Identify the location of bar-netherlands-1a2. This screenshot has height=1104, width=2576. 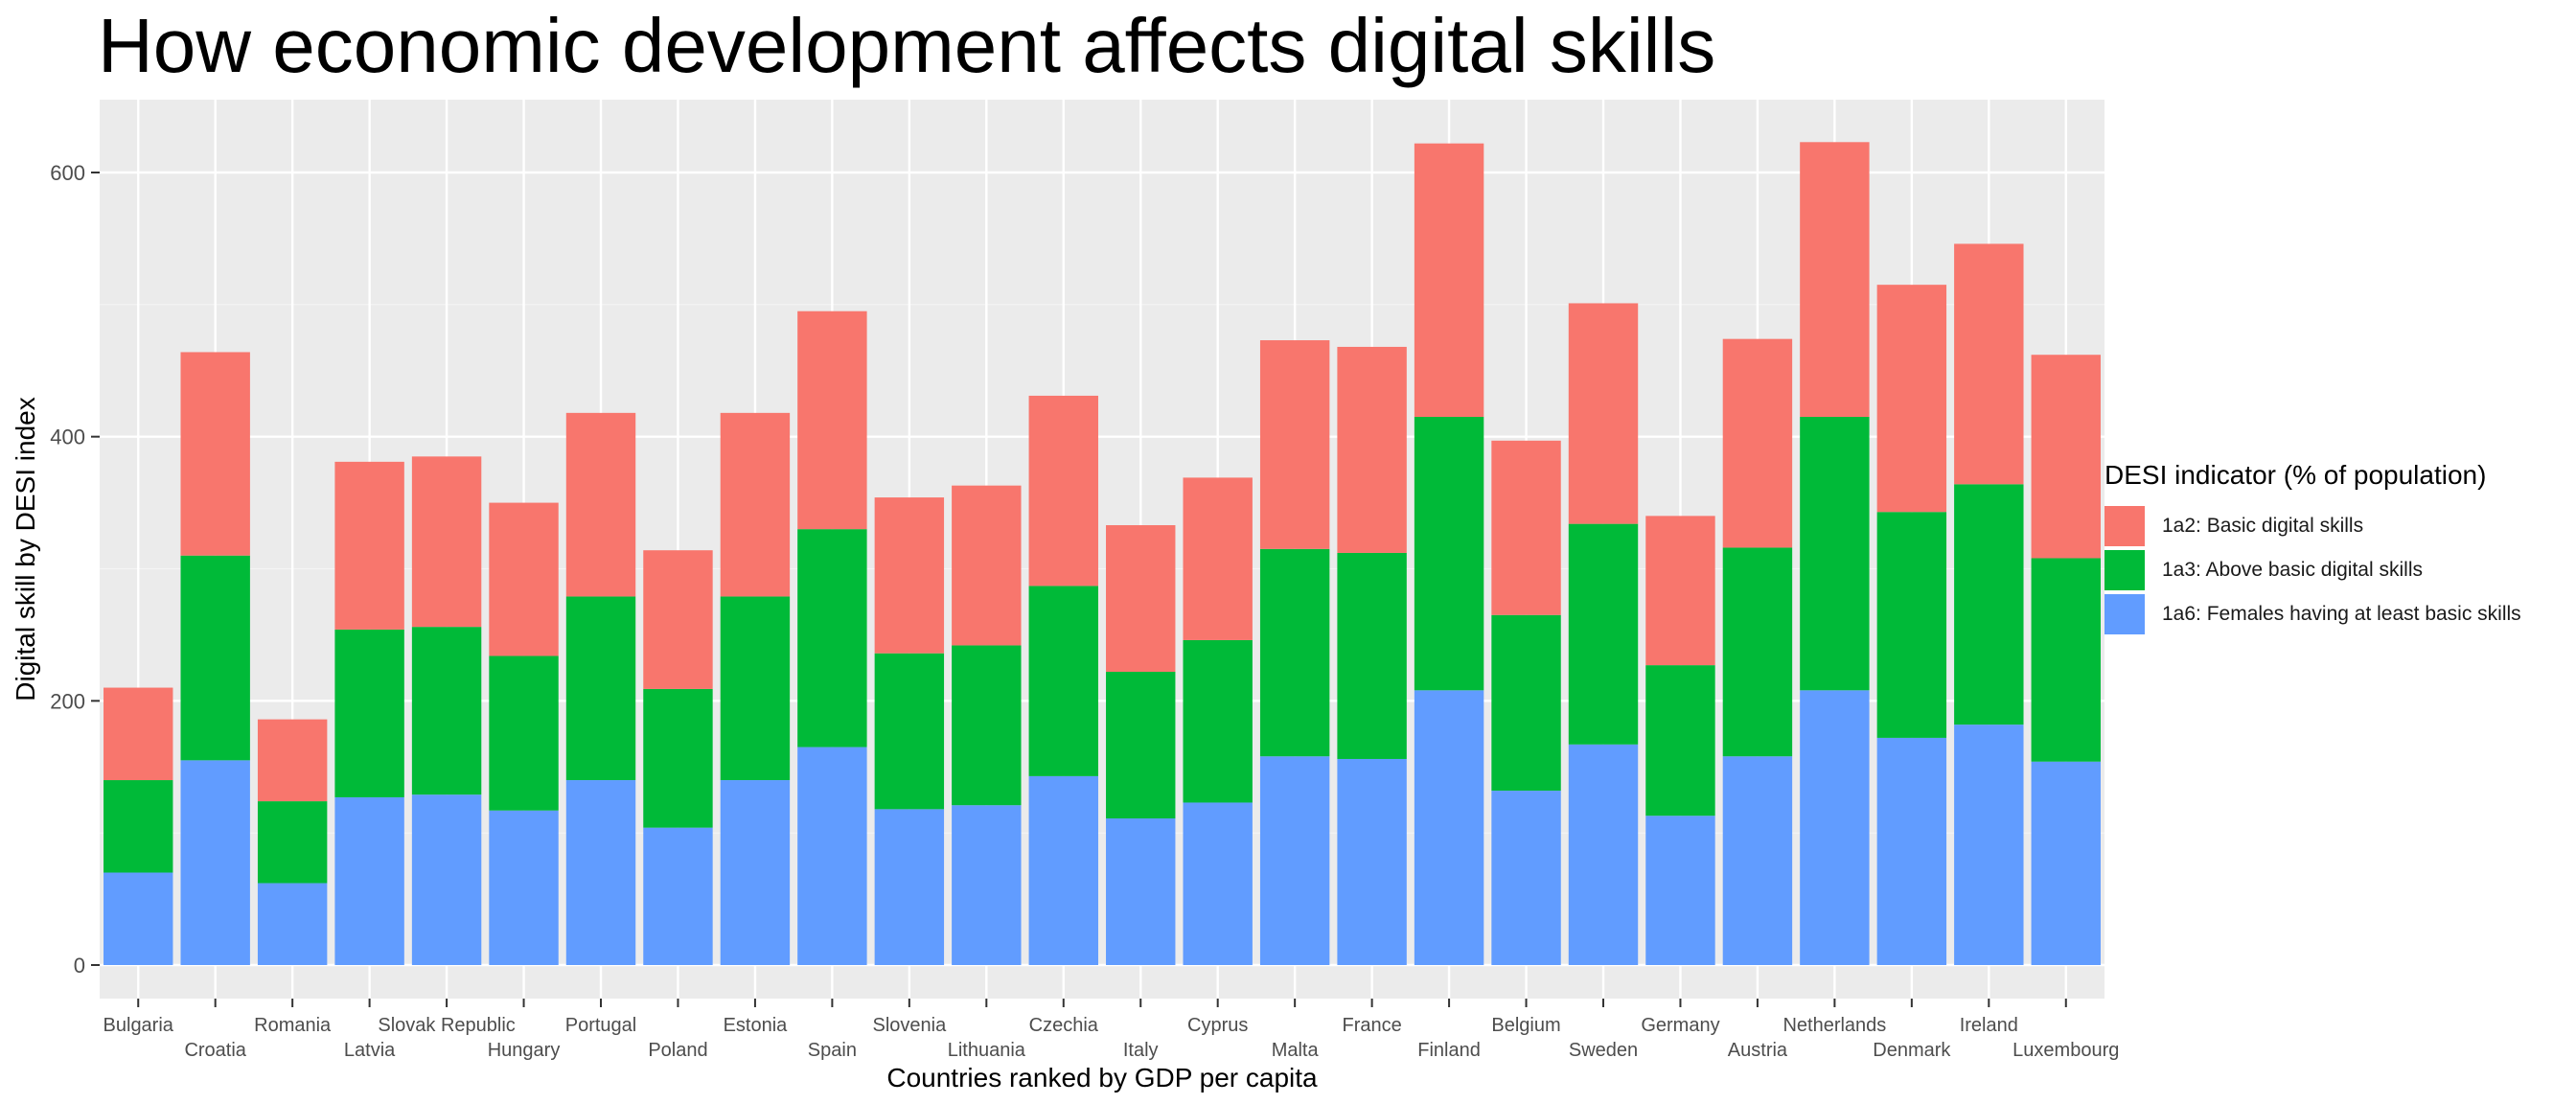
(1835, 280).